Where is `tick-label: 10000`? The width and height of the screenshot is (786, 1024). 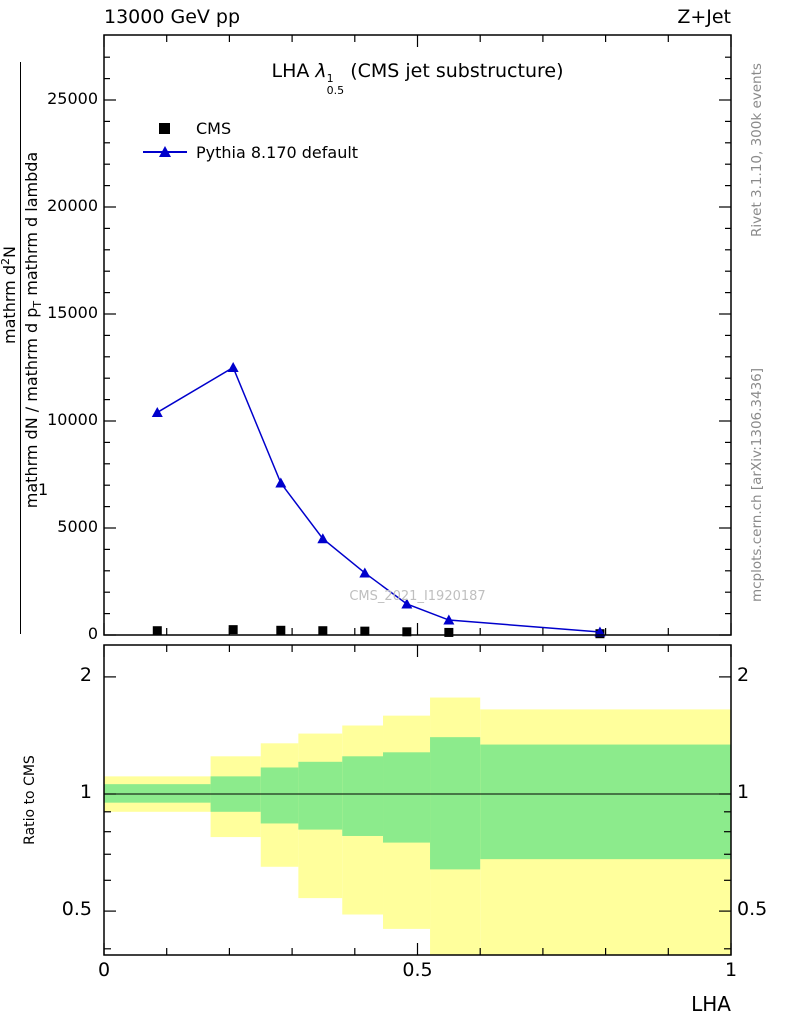
tick-label: 10000 is located at coordinates (72, 419).